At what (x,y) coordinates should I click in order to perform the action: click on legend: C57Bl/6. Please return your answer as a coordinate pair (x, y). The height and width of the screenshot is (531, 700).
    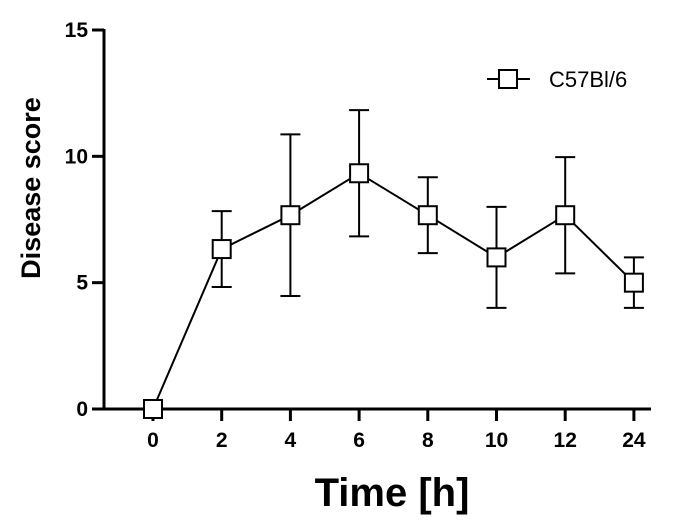
    Looking at the image, I should click on (557, 79).